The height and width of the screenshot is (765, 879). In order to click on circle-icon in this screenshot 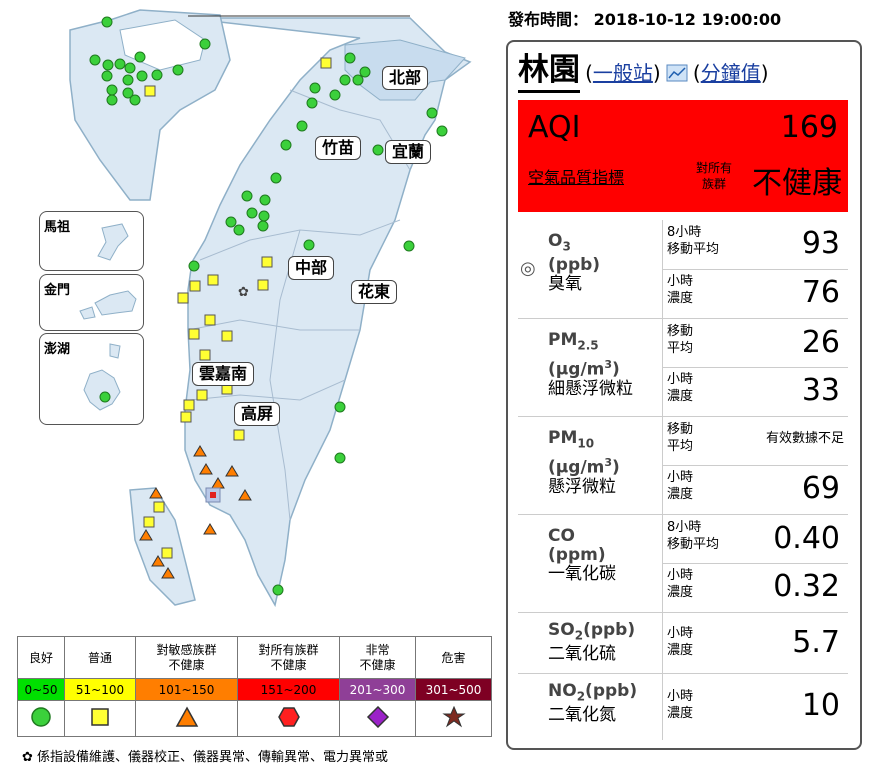, I will do `click(41, 718)`.